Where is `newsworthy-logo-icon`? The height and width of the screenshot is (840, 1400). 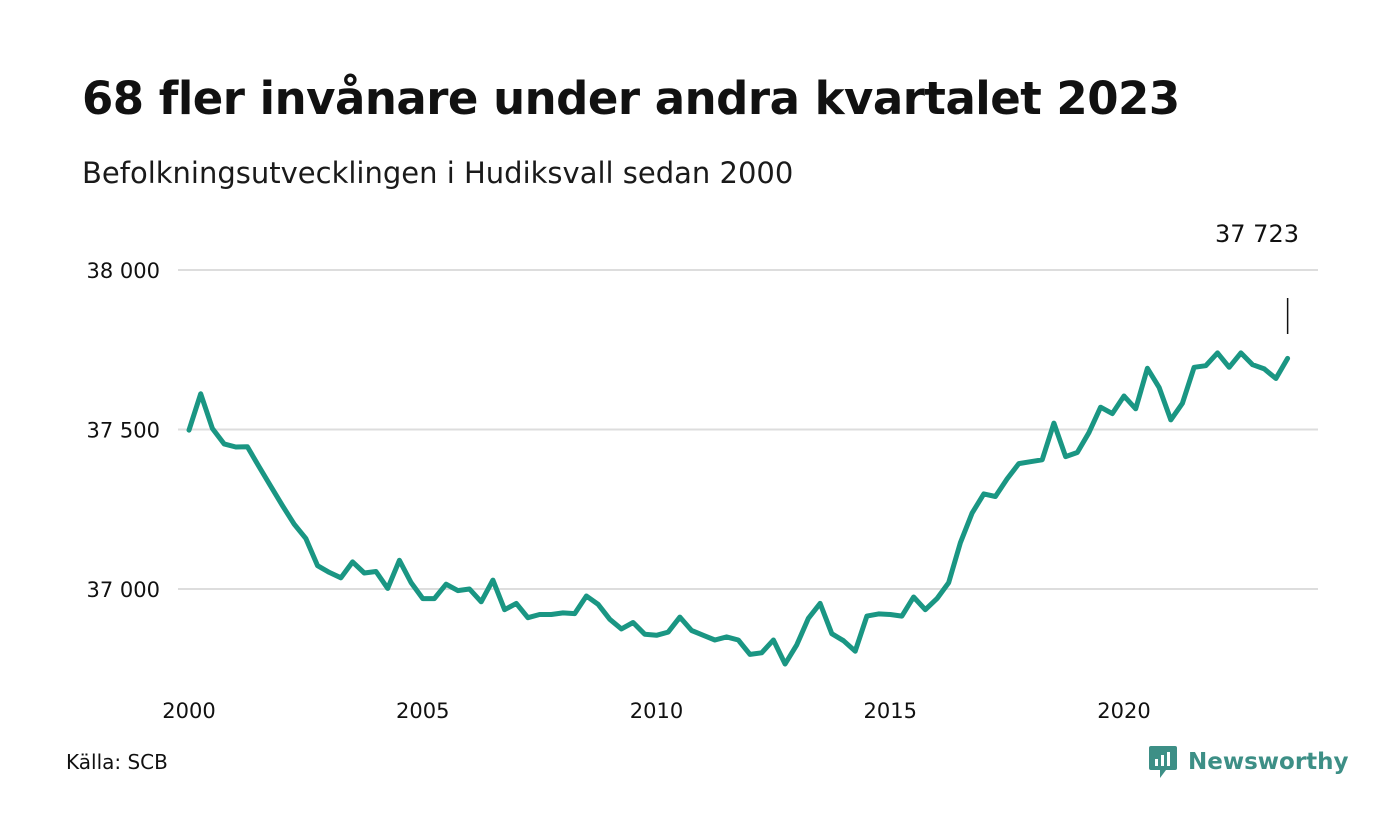
newsworthy-logo-icon is located at coordinates (1163, 762).